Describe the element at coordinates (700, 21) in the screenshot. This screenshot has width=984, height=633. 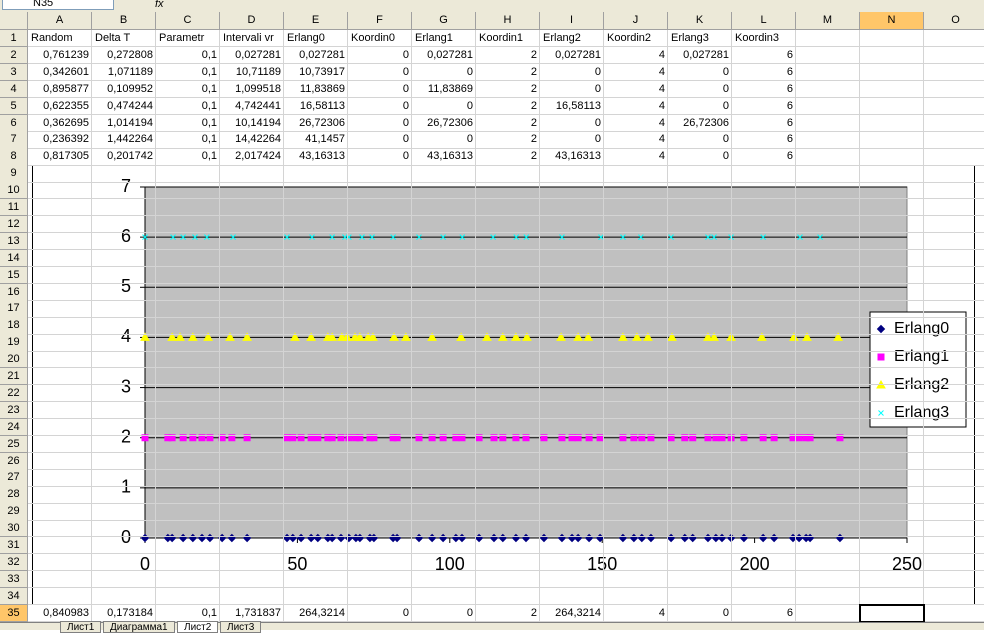
I see `column-header: K` at that location.